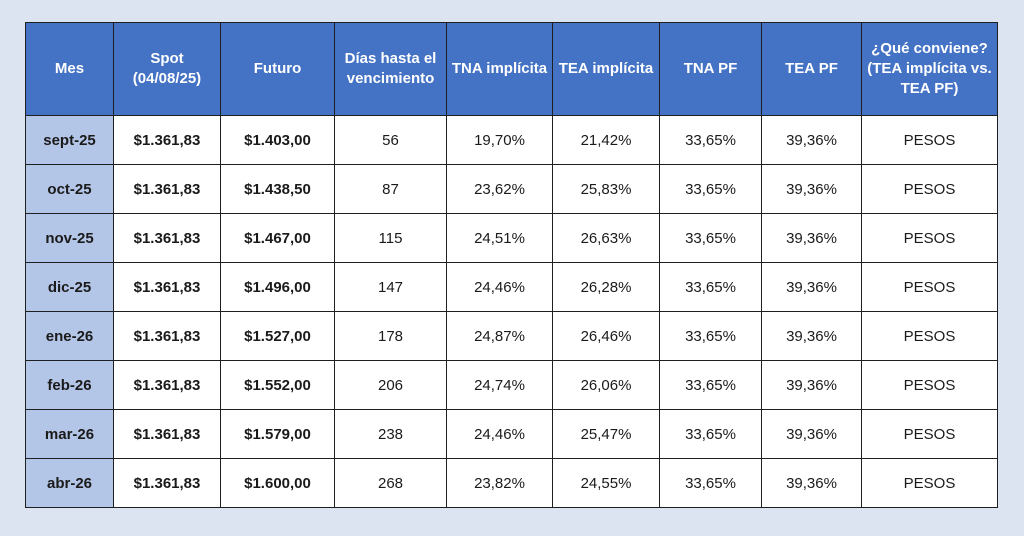 This screenshot has height=536, width=1024. Describe the element at coordinates (606, 336) in the screenshot. I see `cell-tea-implicita: 26,46%` at that location.